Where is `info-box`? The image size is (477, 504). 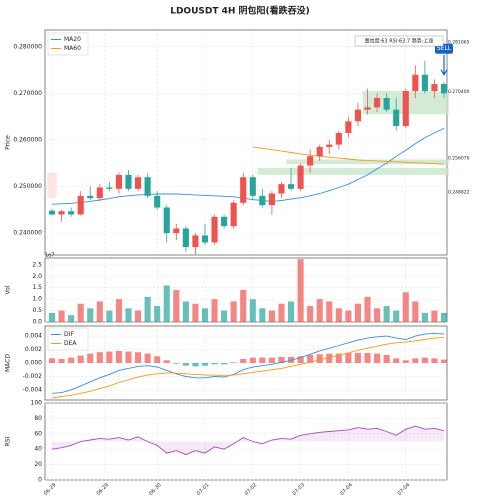 info-box is located at coordinates (399, 41).